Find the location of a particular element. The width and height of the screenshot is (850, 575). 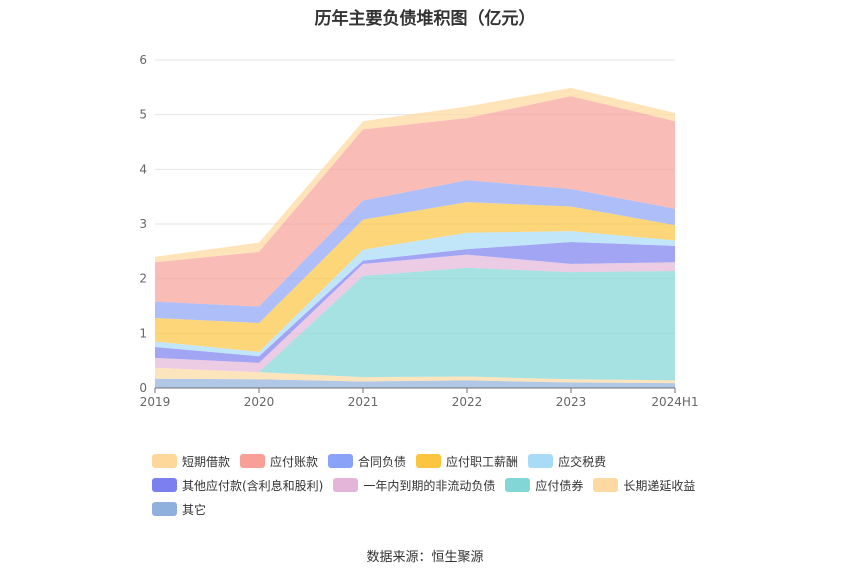

legend-item: 应交税费 is located at coordinates (567, 461).